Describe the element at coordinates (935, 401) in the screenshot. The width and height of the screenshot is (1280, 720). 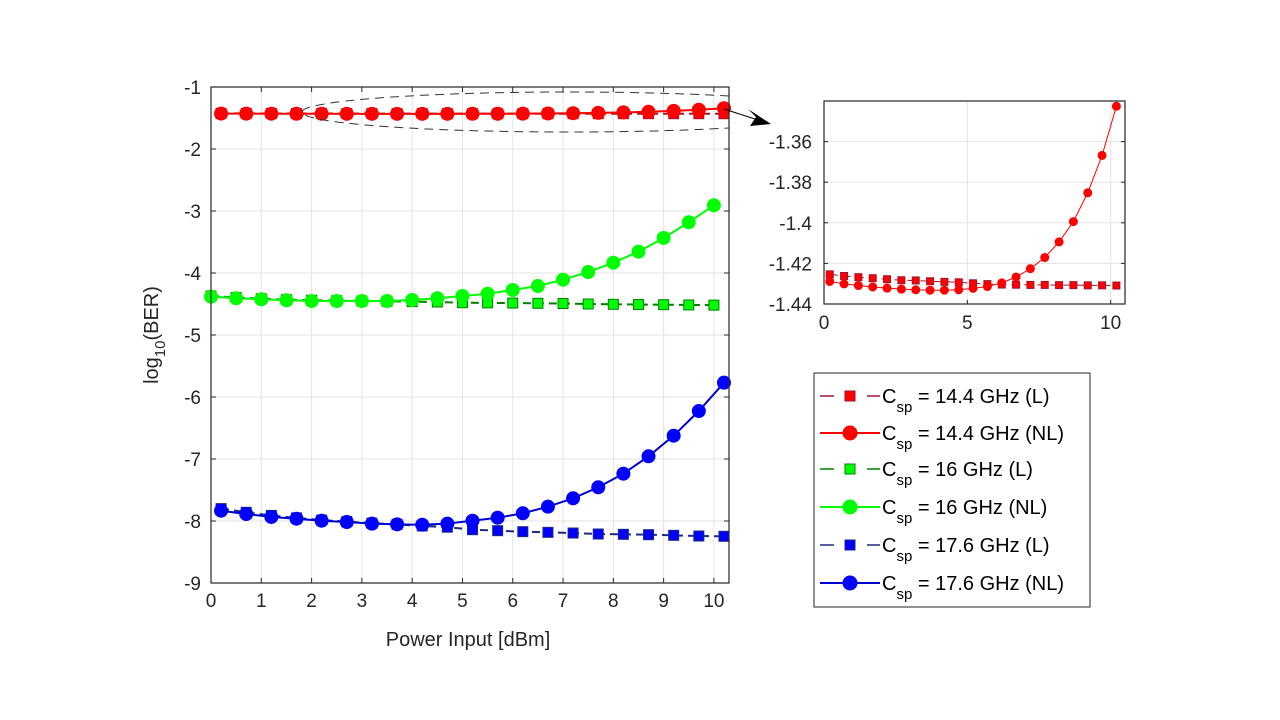
I see `legend-item: Csp = 14.4 GHz (L)` at that location.